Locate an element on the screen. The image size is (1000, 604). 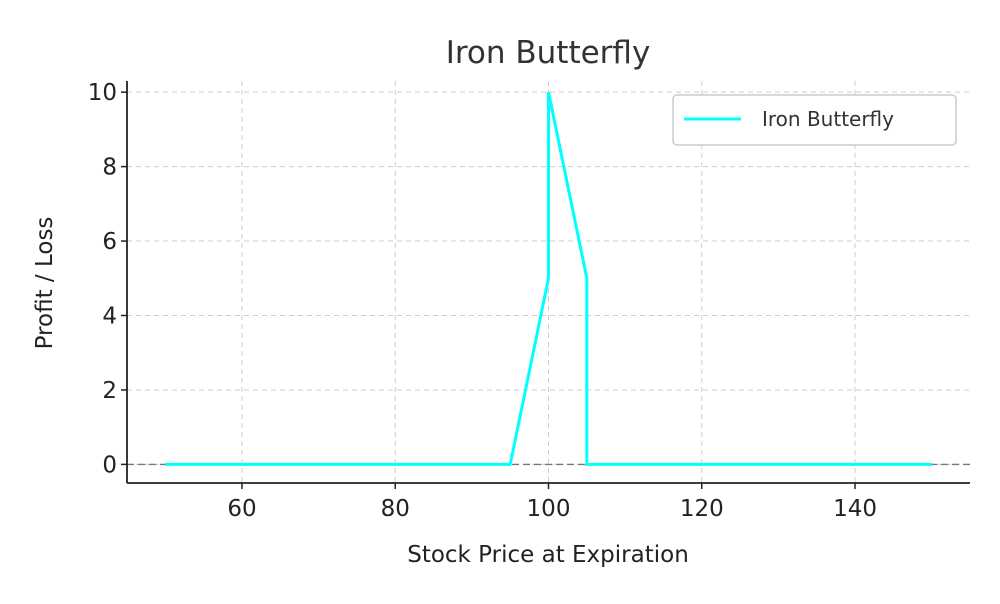
y-tick-label: 8 is located at coordinates (109, 168).